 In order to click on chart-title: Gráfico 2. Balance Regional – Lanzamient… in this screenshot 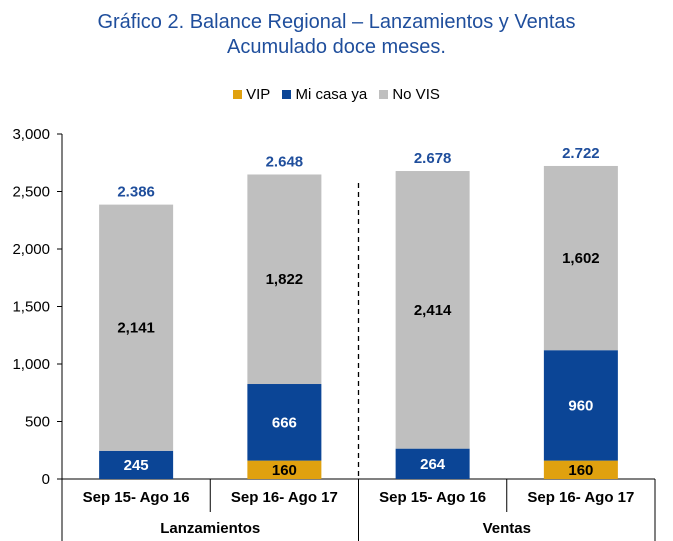, I will do `click(336, 35)`.